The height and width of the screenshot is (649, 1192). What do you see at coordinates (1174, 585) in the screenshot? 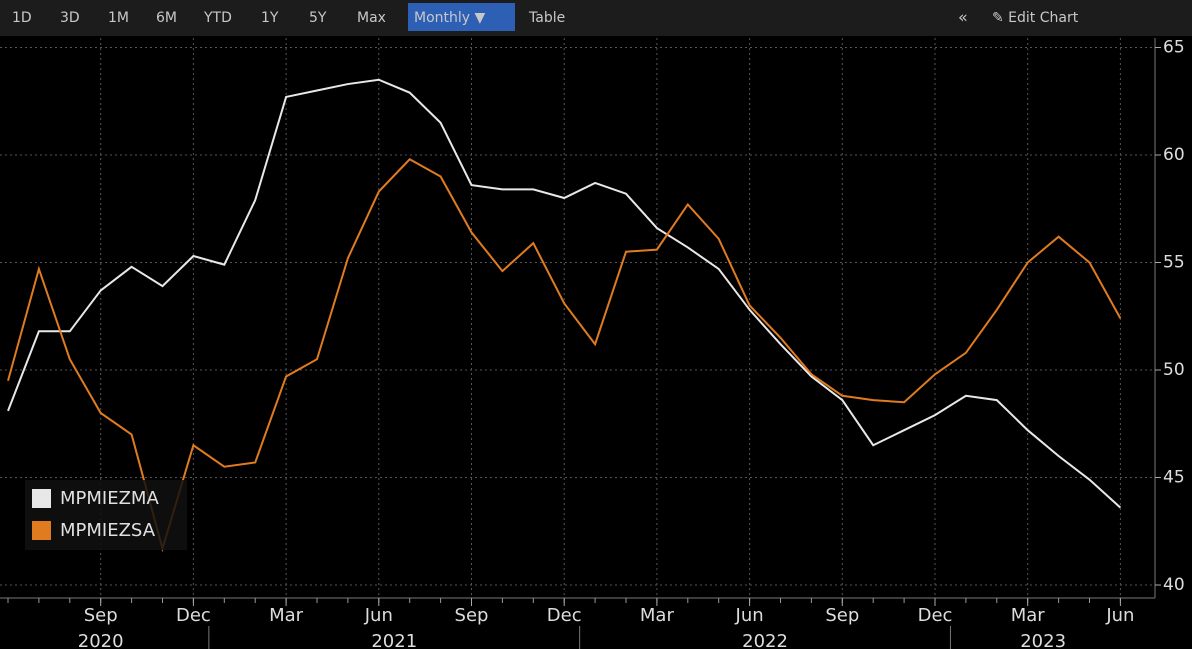
I see `y-tick-label: 40` at bounding box center [1174, 585].